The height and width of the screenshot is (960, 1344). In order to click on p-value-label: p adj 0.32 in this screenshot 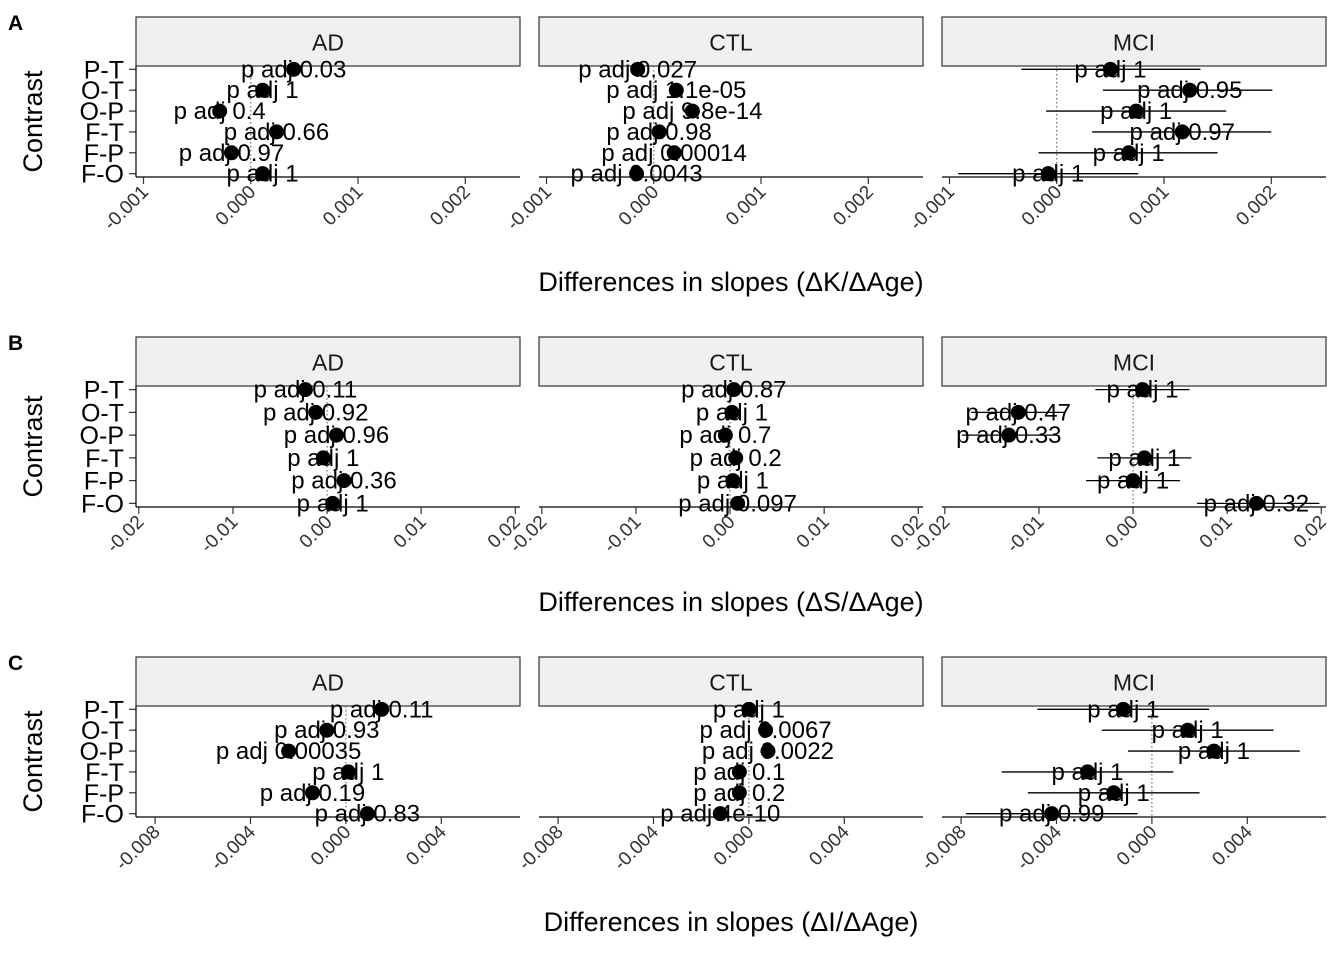, I will do `click(1256, 503)`.